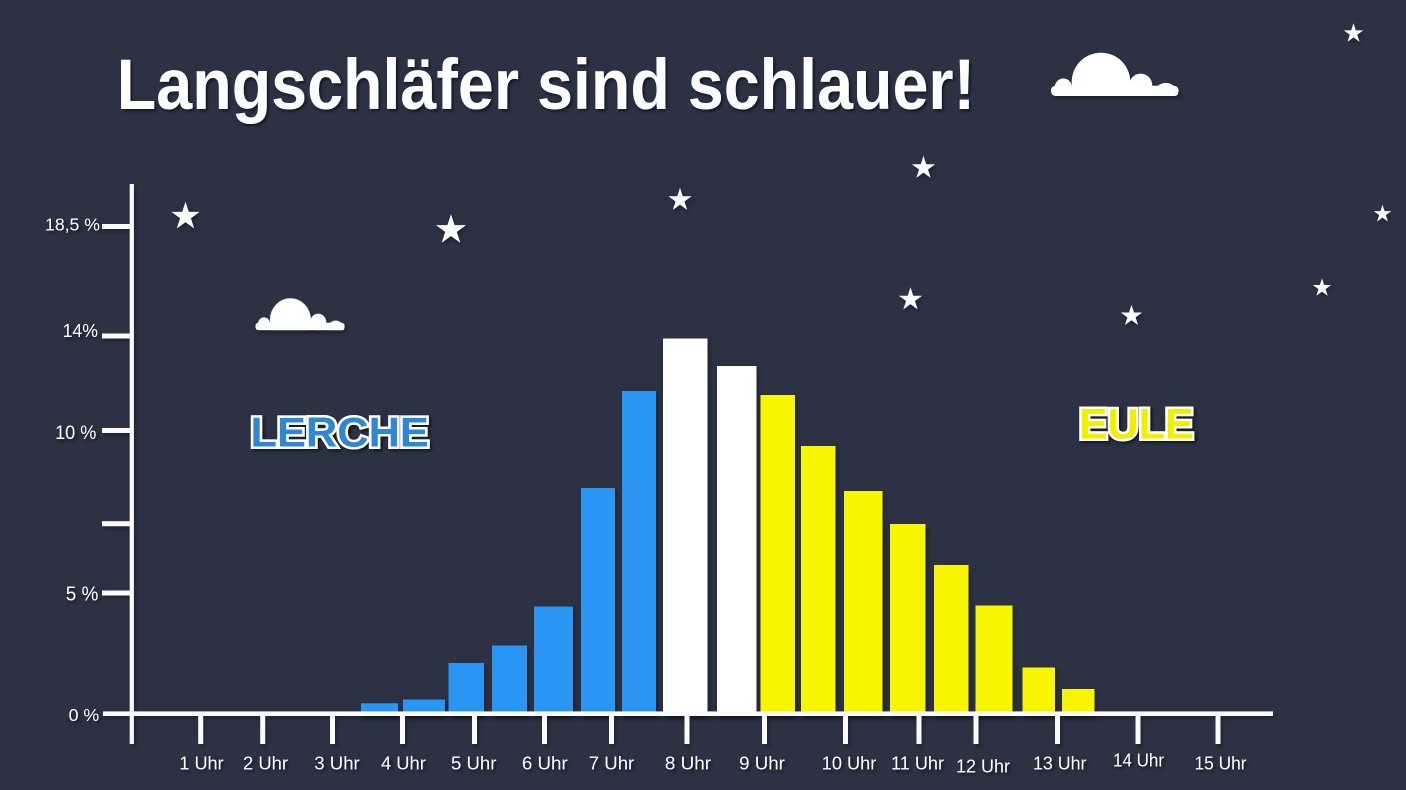 This screenshot has width=1406, height=790. I want to click on svg-text: 14 Uhr, so click(1138, 760).